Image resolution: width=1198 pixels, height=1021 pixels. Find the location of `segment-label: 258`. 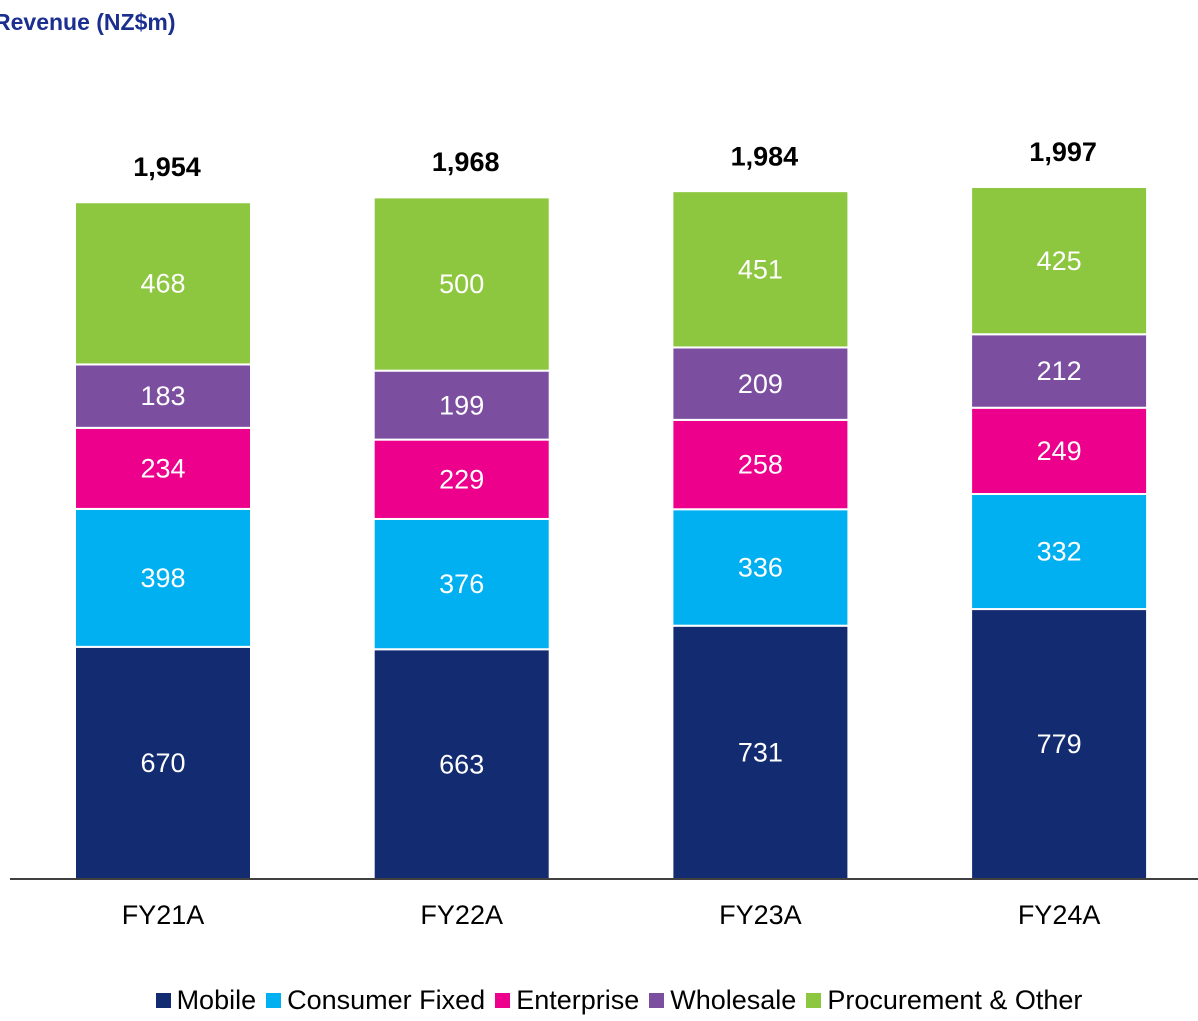

segment-label: 258 is located at coordinates (760, 465).